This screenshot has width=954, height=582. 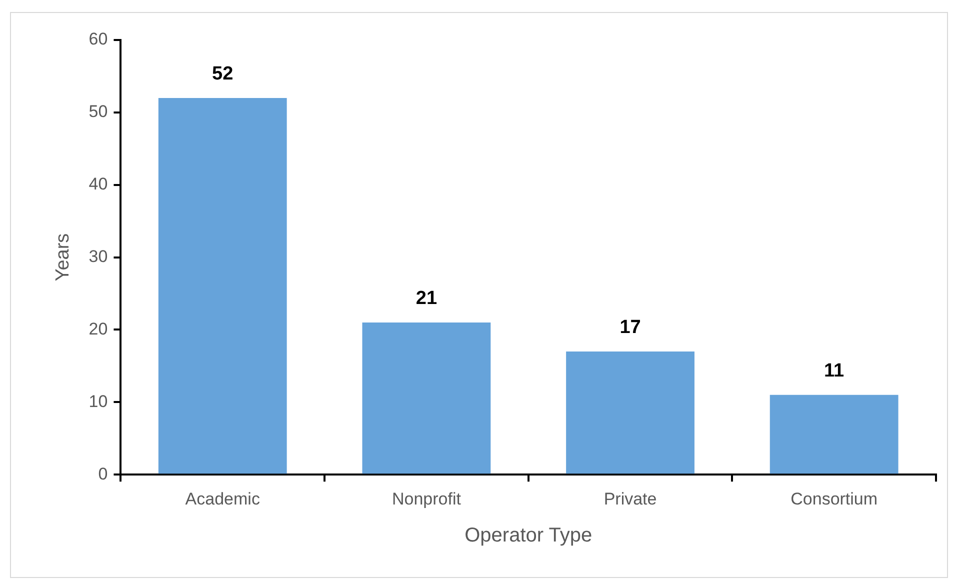 What do you see at coordinates (834, 371) in the screenshot?
I see `data-label: 11` at bounding box center [834, 371].